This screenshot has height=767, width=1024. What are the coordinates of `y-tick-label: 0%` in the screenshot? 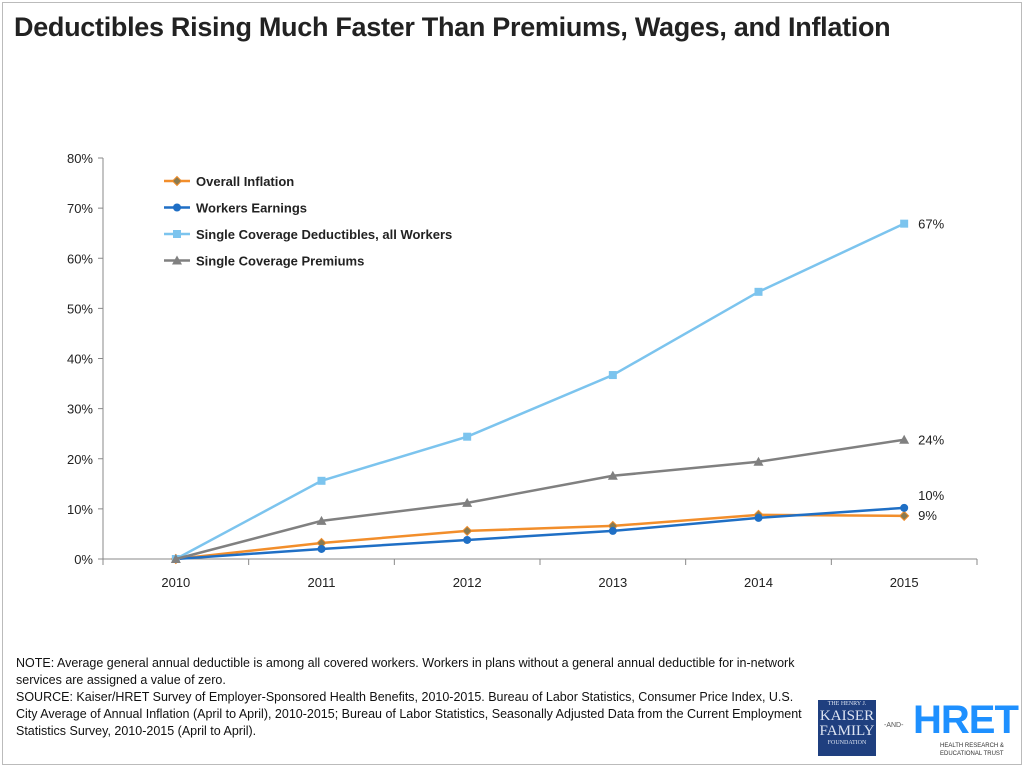 It's located at (83, 559).